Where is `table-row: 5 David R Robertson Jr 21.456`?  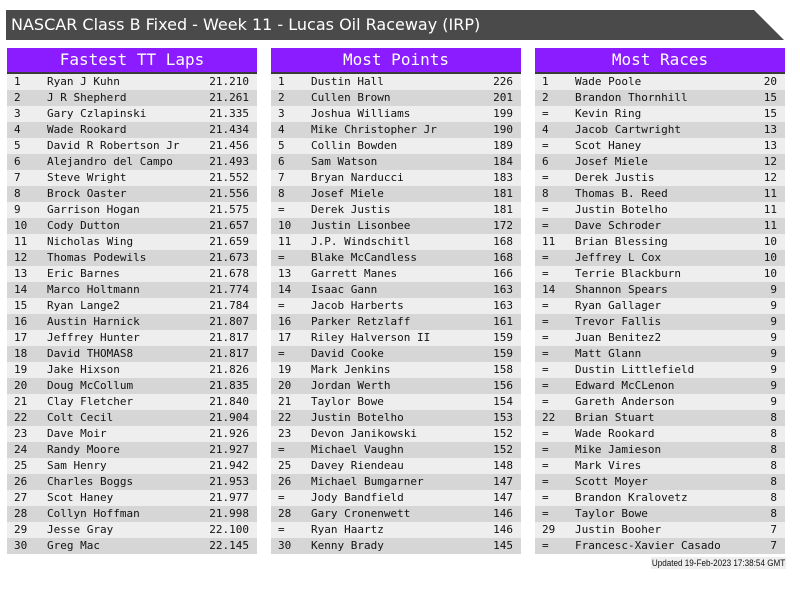 table-row: 5 David R Robertson Jr 21.456 is located at coordinates (132, 146).